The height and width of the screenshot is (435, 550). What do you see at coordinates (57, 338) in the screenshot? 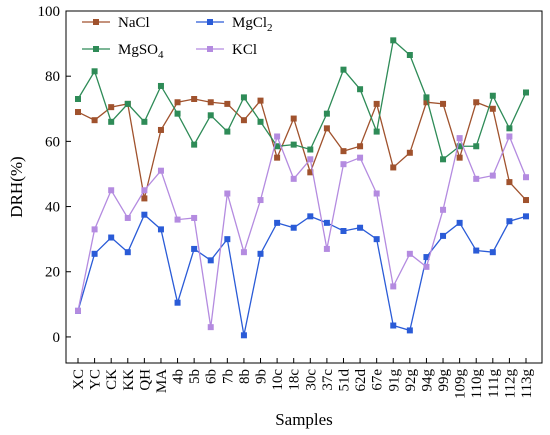
I see `y-tick-label: 0` at bounding box center [57, 338].